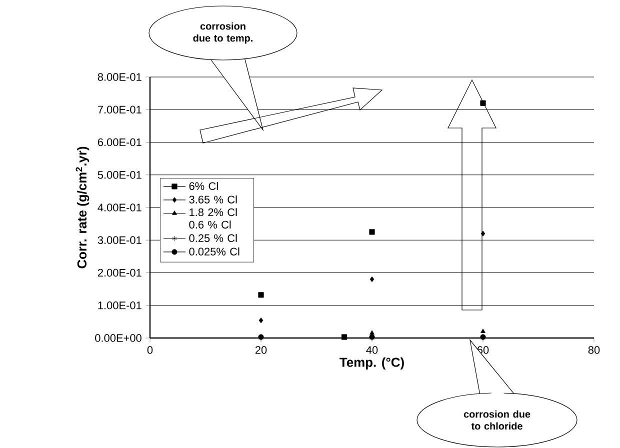 The image size is (620, 448). Describe the element at coordinates (150, 350) in the screenshot. I see `x-tick-label: 0` at that location.